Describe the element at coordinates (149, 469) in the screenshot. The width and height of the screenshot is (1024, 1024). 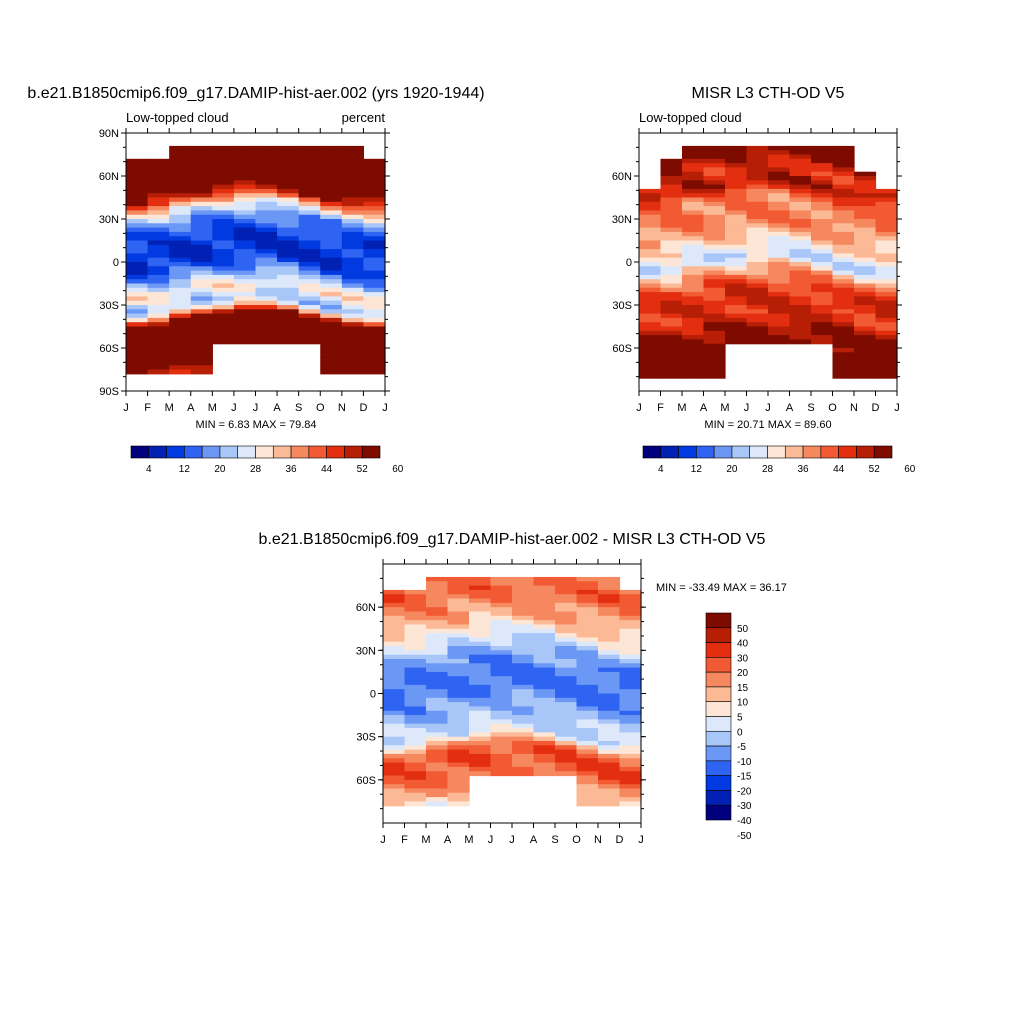
I see `colorbar-label: 4` at that location.